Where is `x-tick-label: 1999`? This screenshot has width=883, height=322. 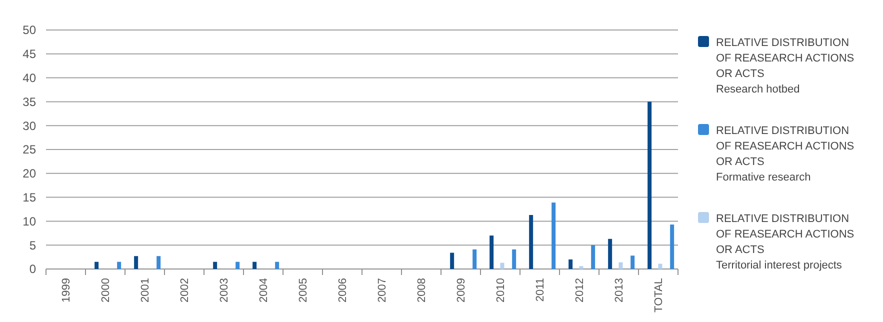 x-tick-label: 1999 is located at coordinates (66, 290).